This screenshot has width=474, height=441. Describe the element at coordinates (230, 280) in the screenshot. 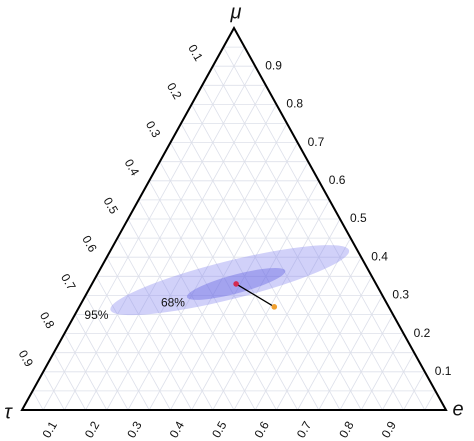

I see `confidence-ellipse` at that location.